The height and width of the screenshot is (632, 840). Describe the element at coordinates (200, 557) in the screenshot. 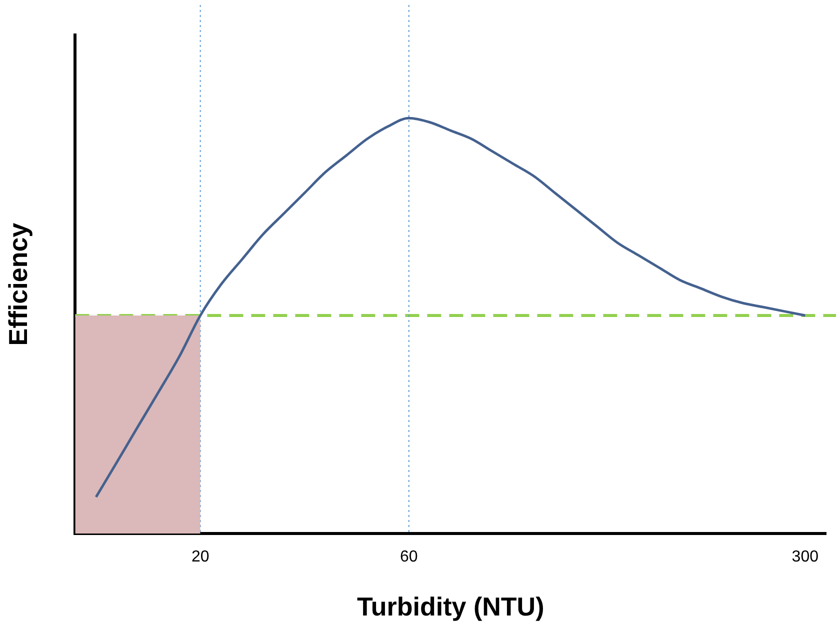

I see `x-tick-label: 20` at that location.